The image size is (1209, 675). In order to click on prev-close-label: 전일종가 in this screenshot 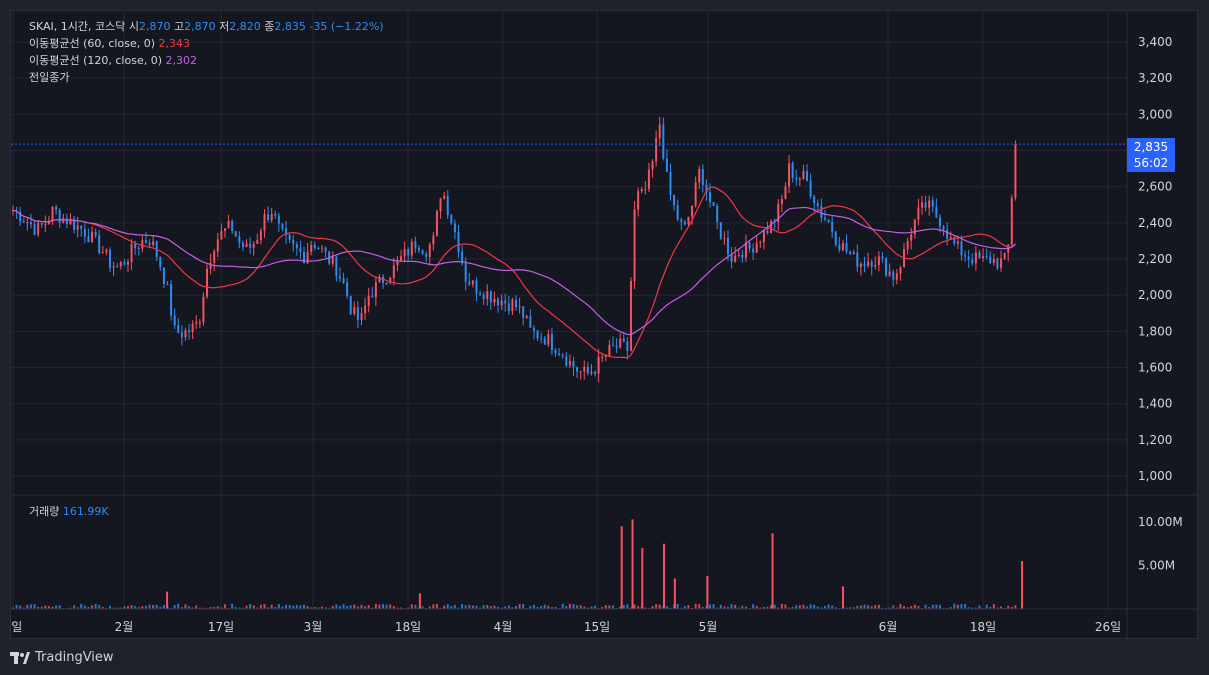, I will do `click(49, 77)`.